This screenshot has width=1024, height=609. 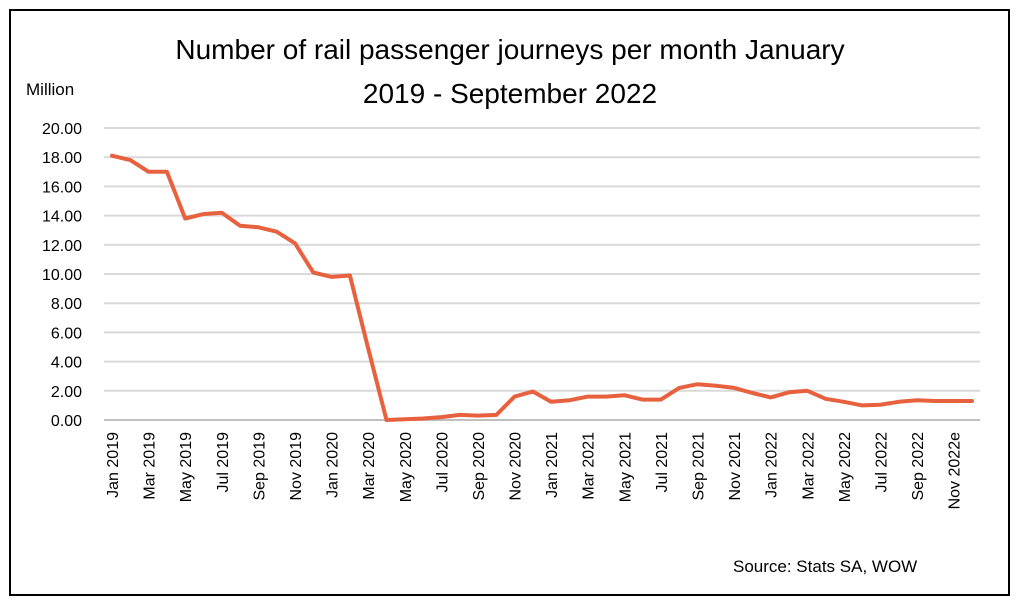 What do you see at coordinates (699, 466) in the screenshot?
I see `x-tick-label: Sep 2021` at bounding box center [699, 466].